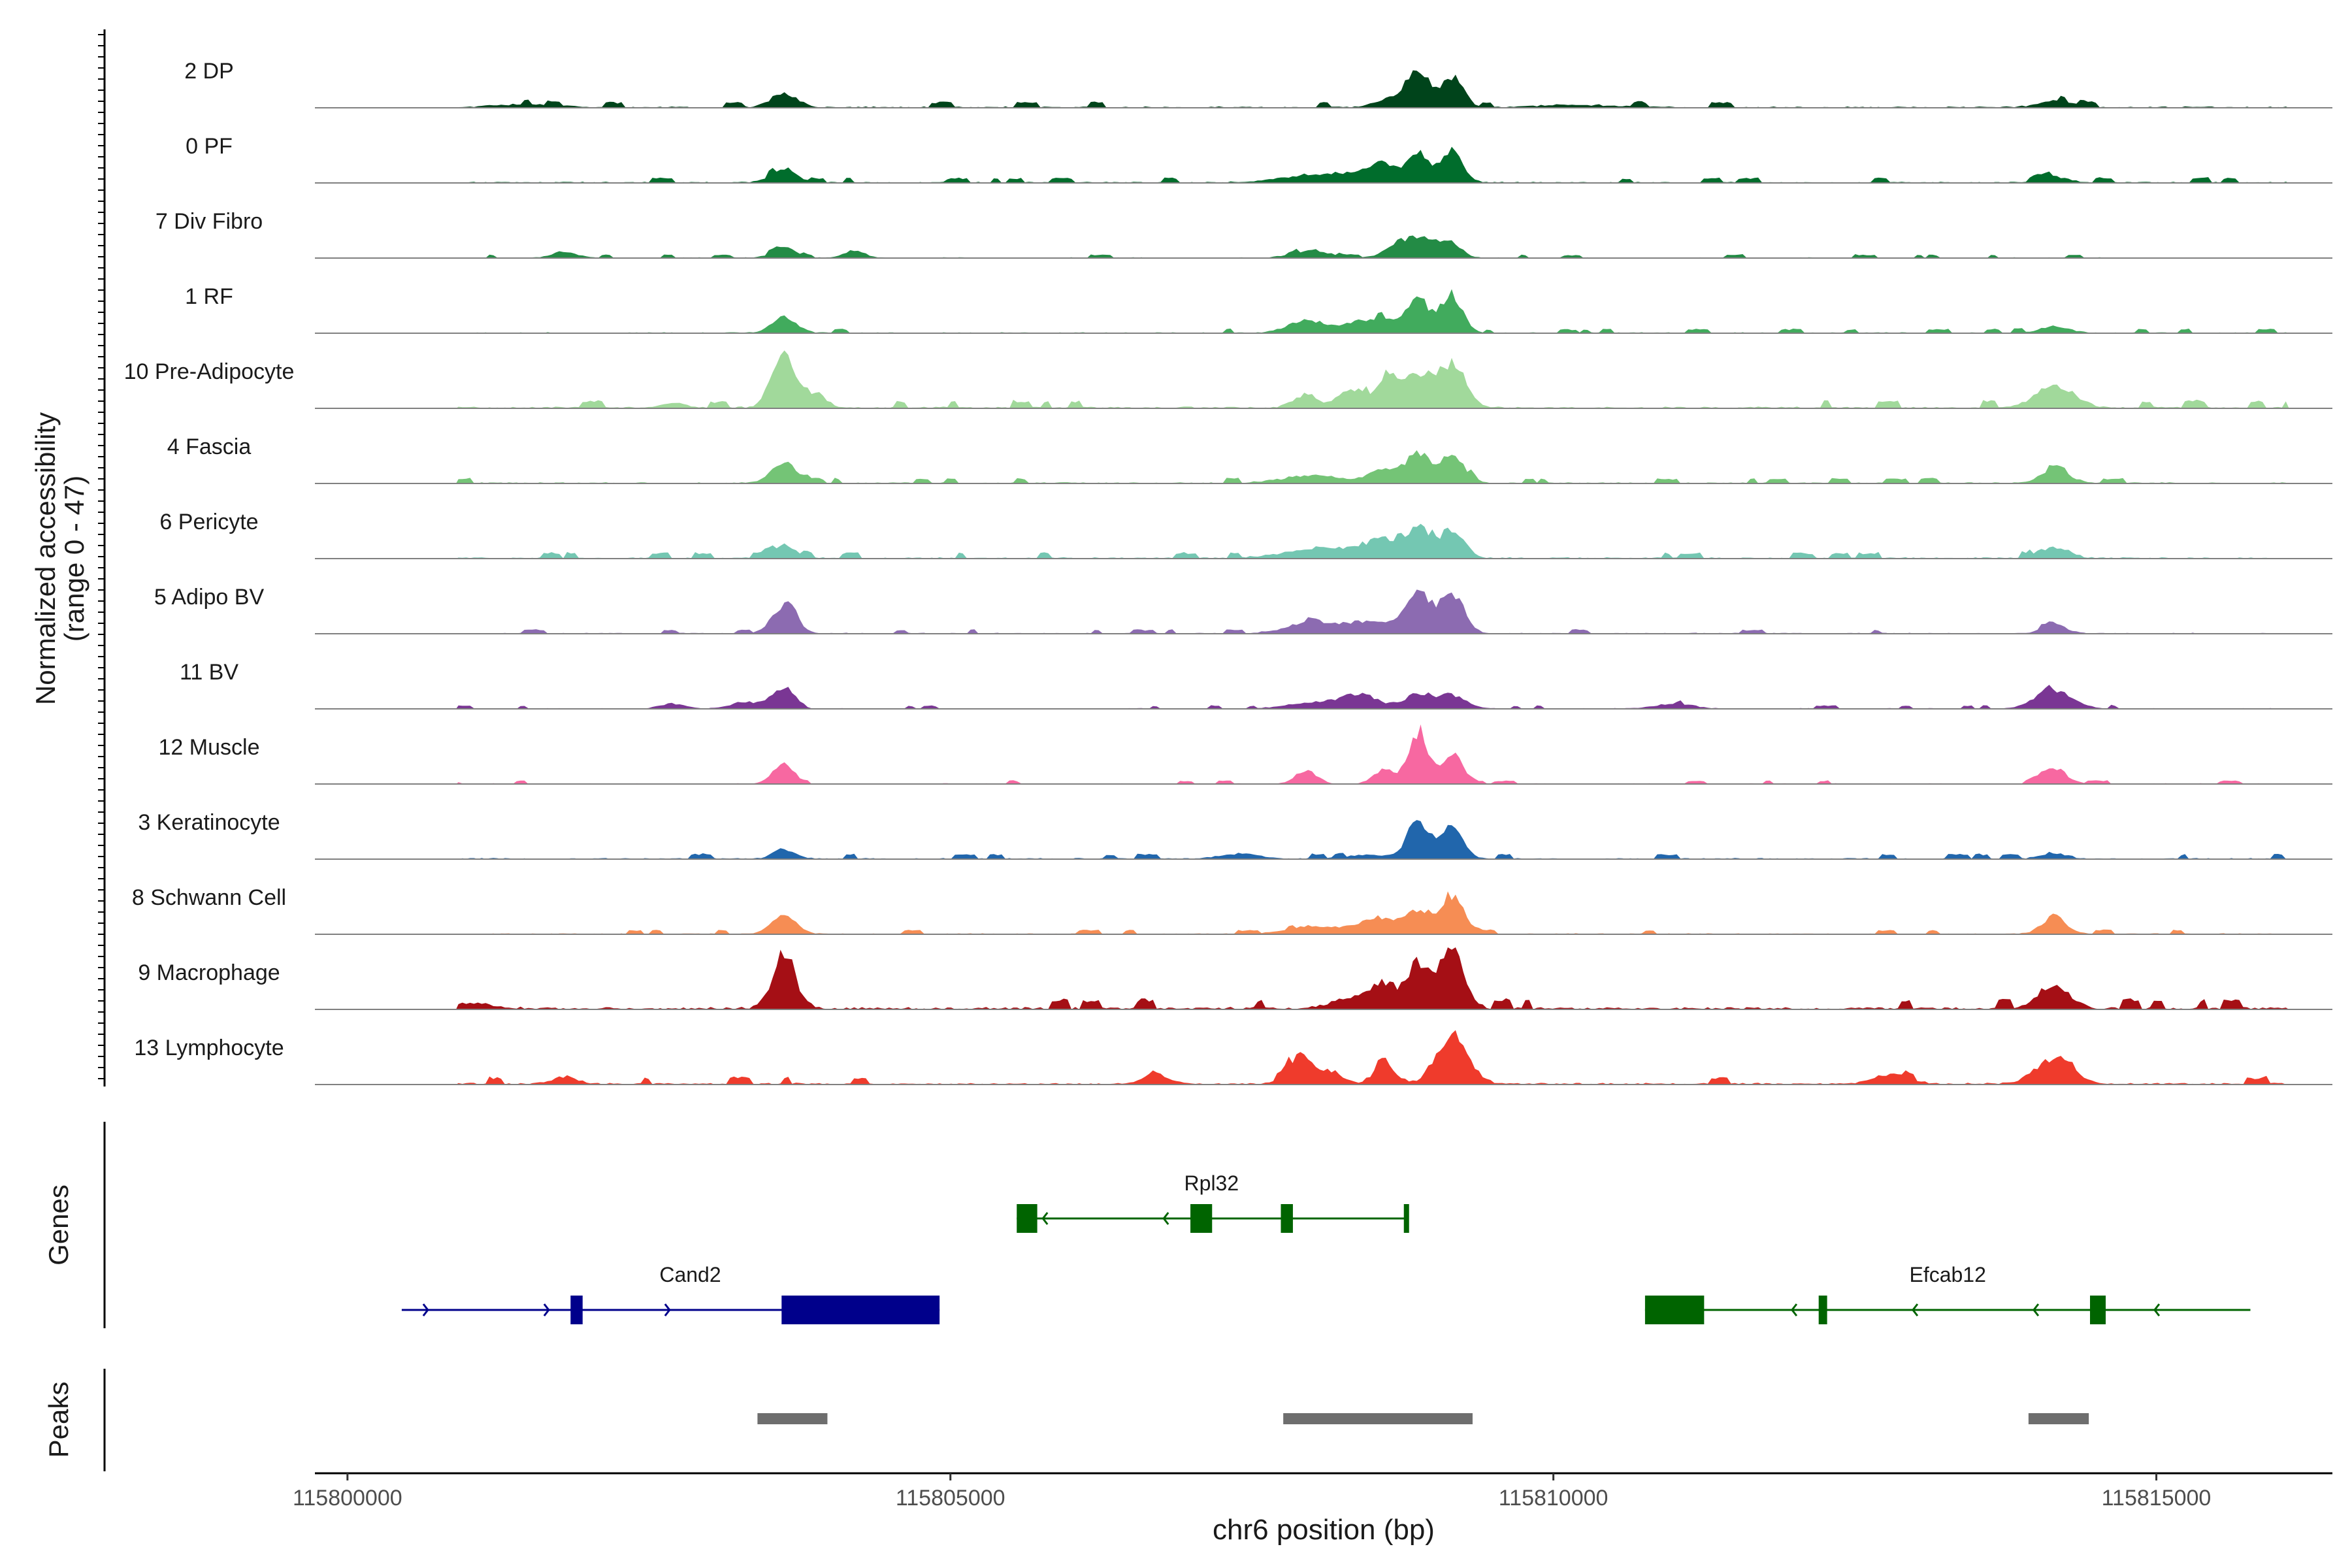 Image resolution: width=2352 pixels, height=1568 pixels. Describe the element at coordinates (1252, 1492) in the screenshot. I see `x-axis: 115800000 115805000 115810000 115815000` at that location.